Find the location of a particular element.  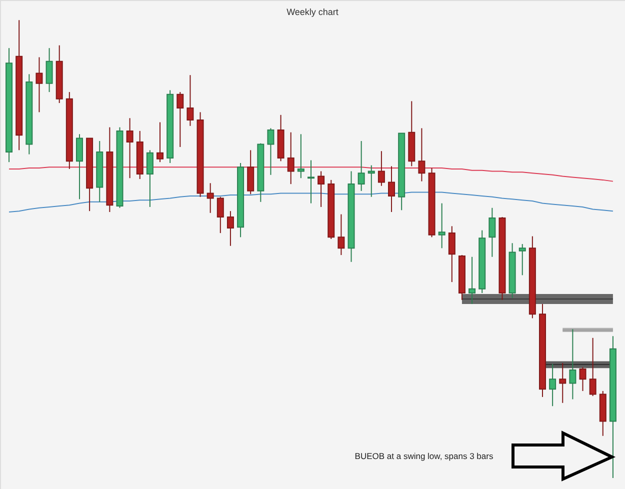

chart-title: Weekly chart is located at coordinates (312, 12).